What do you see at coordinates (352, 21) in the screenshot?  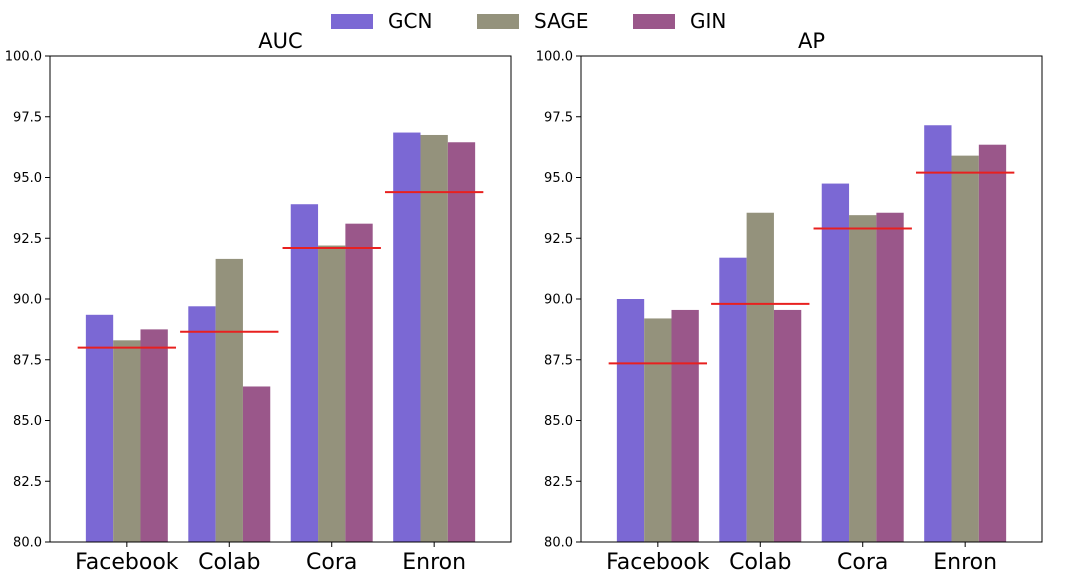 I see `legend-swatch-gcn` at bounding box center [352, 21].